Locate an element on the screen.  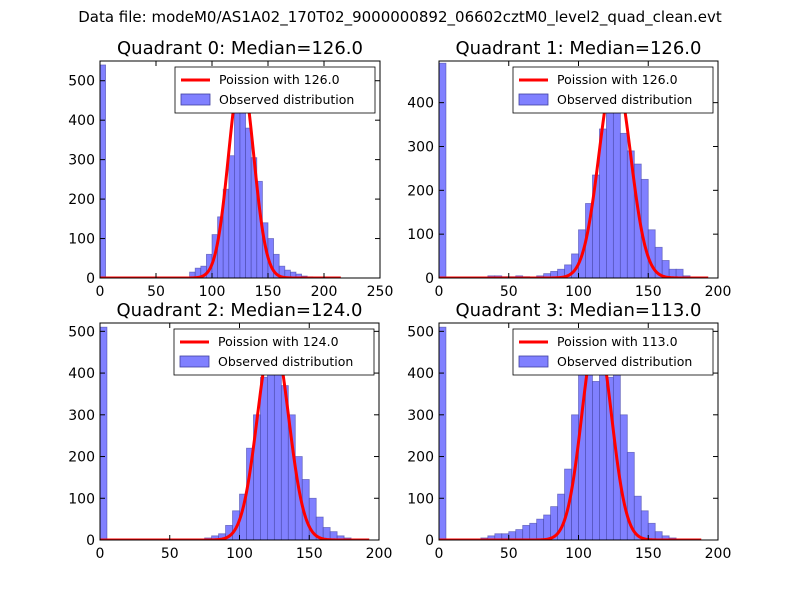
panel-title: Quadrant 0: Median=126.0 is located at coordinates (240, 48).